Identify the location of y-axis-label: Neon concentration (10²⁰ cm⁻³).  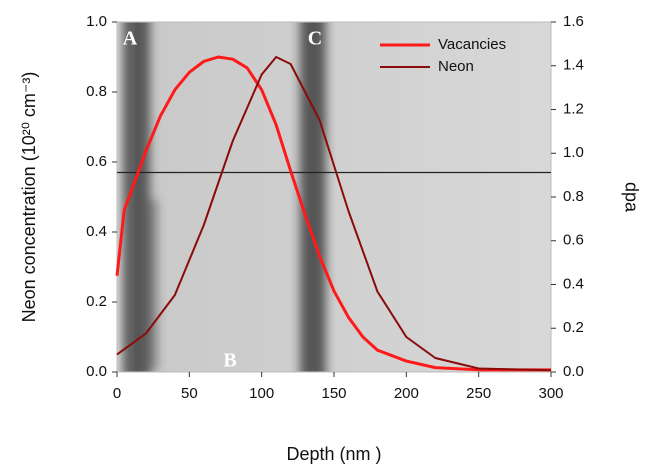
(29, 197).